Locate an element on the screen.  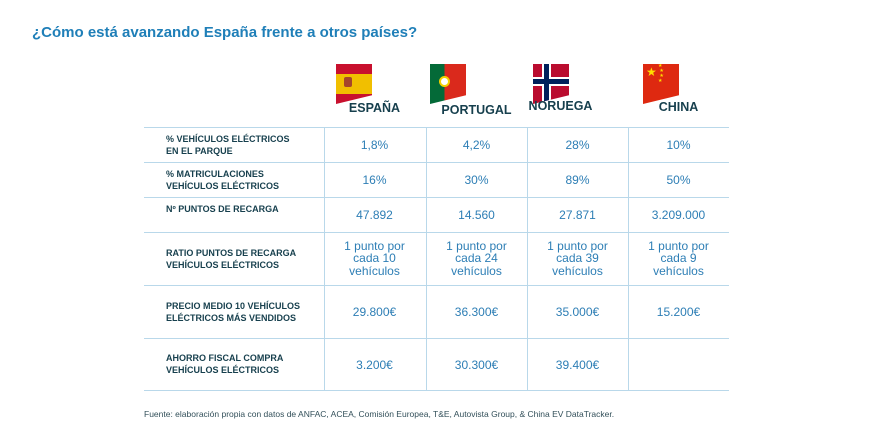
cell-value: 39.400€ is located at coordinates (577, 365).